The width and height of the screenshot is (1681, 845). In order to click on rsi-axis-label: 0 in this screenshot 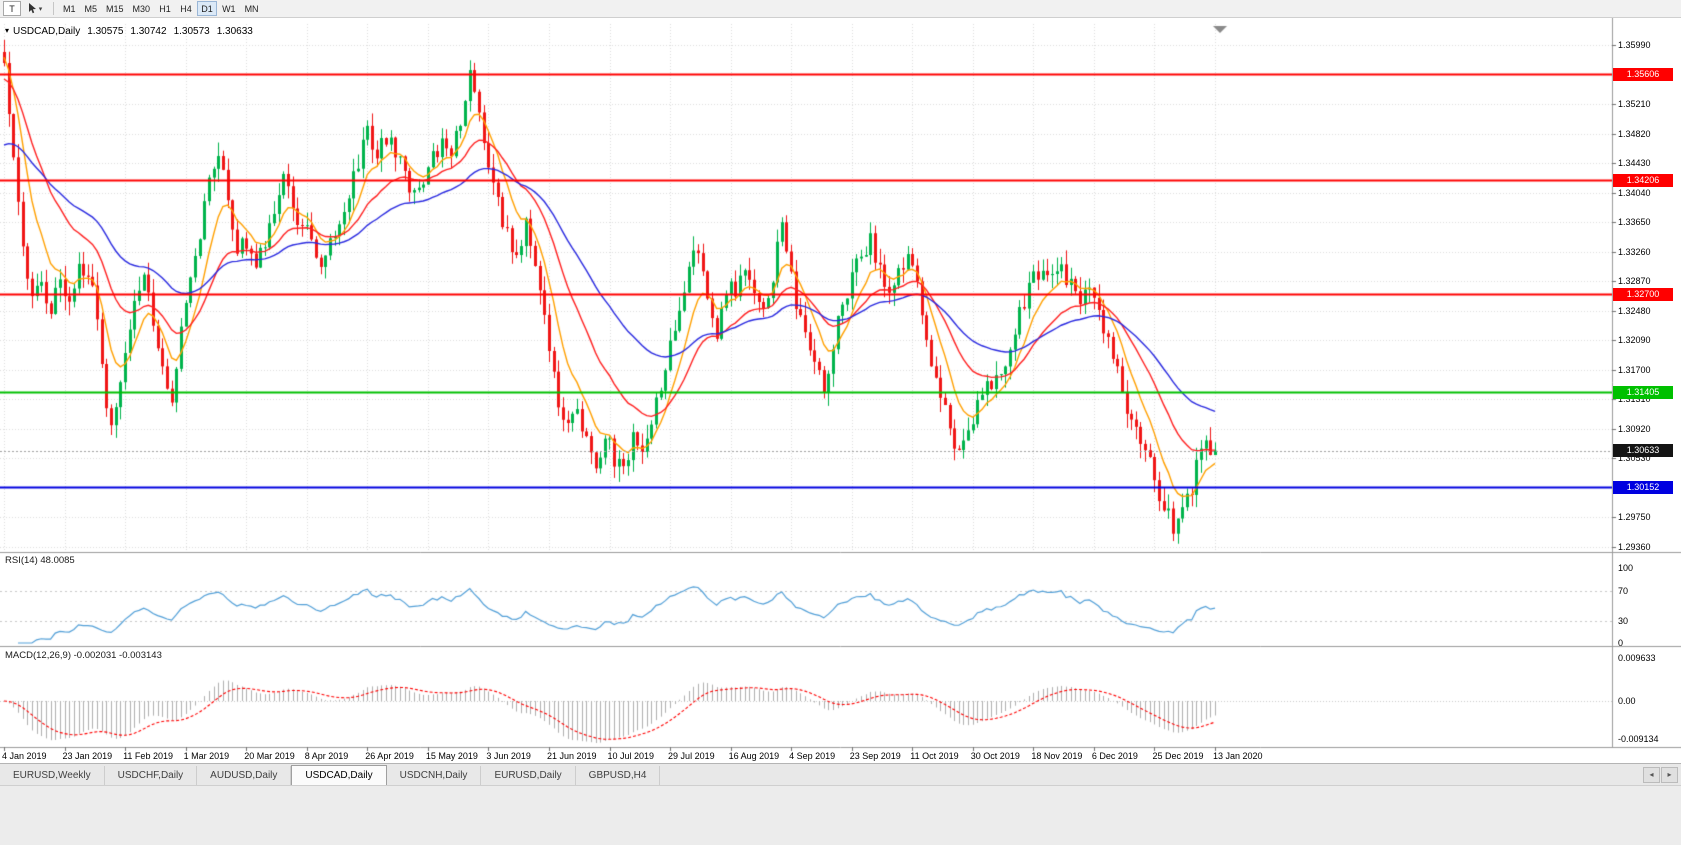, I will do `click(1621, 643)`.